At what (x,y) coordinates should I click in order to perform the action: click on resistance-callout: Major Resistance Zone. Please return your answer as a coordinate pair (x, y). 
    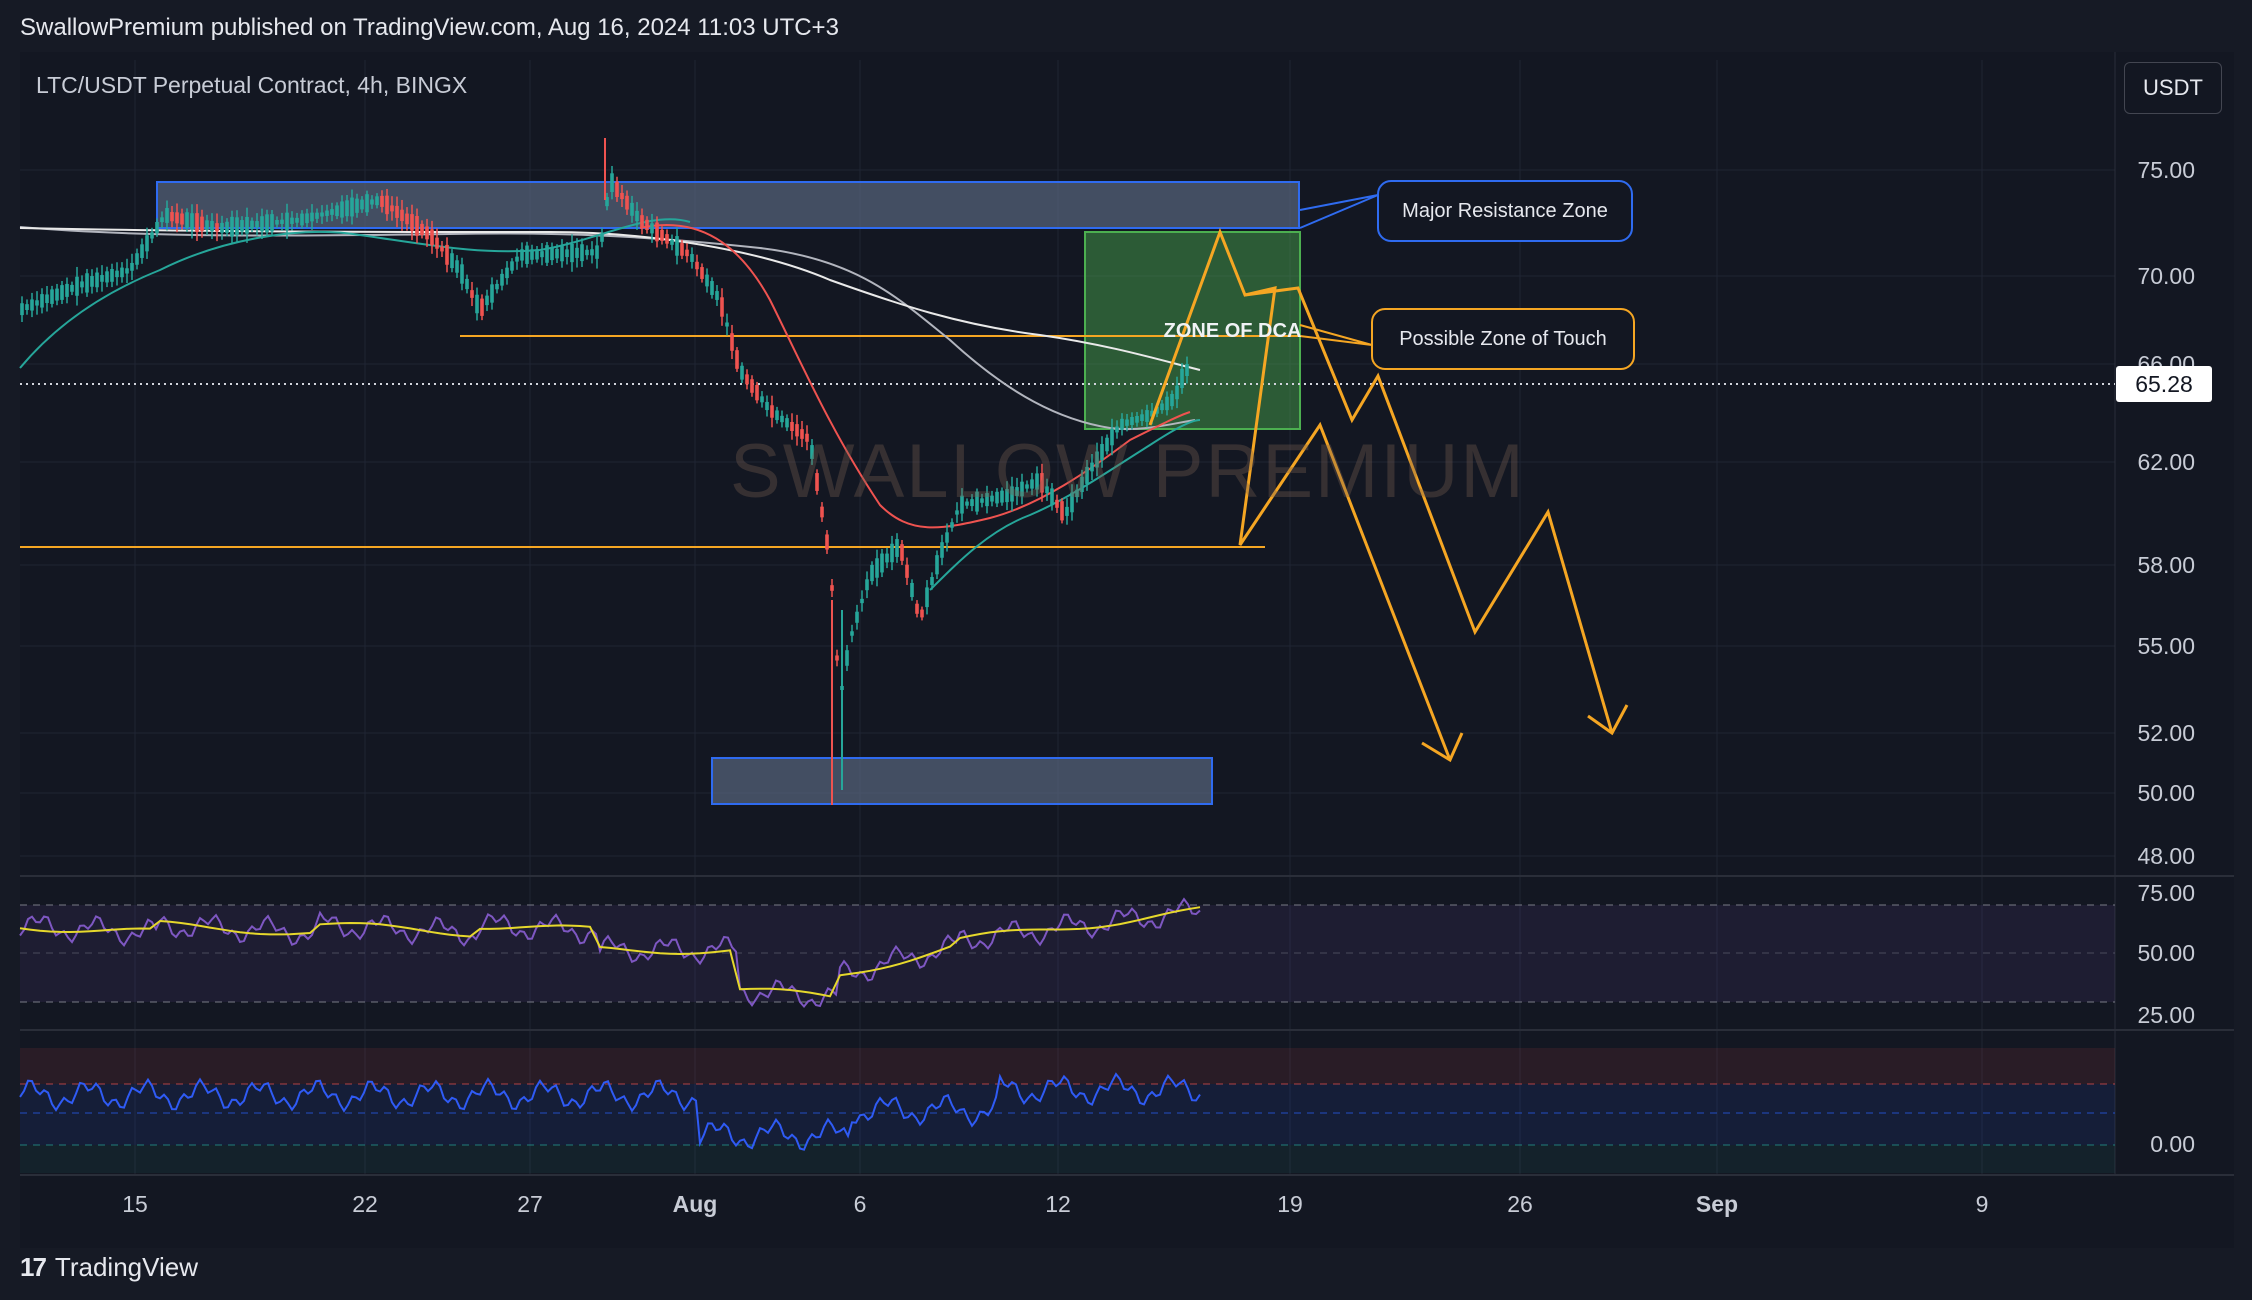
    Looking at the image, I should click on (1505, 211).